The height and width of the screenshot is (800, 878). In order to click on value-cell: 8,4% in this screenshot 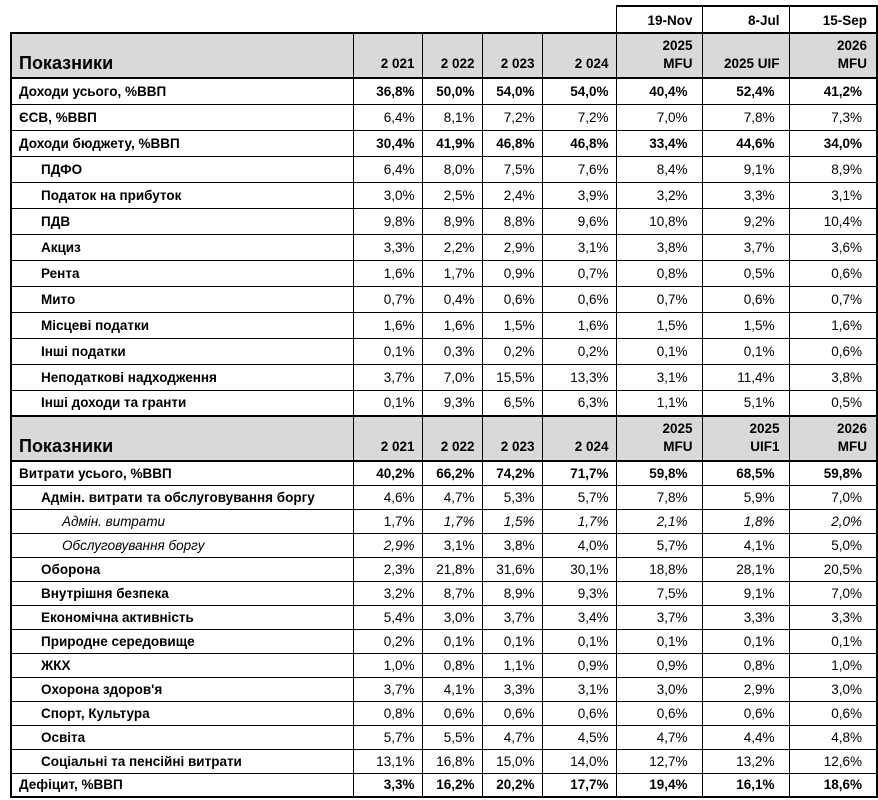, I will do `click(659, 169)`.